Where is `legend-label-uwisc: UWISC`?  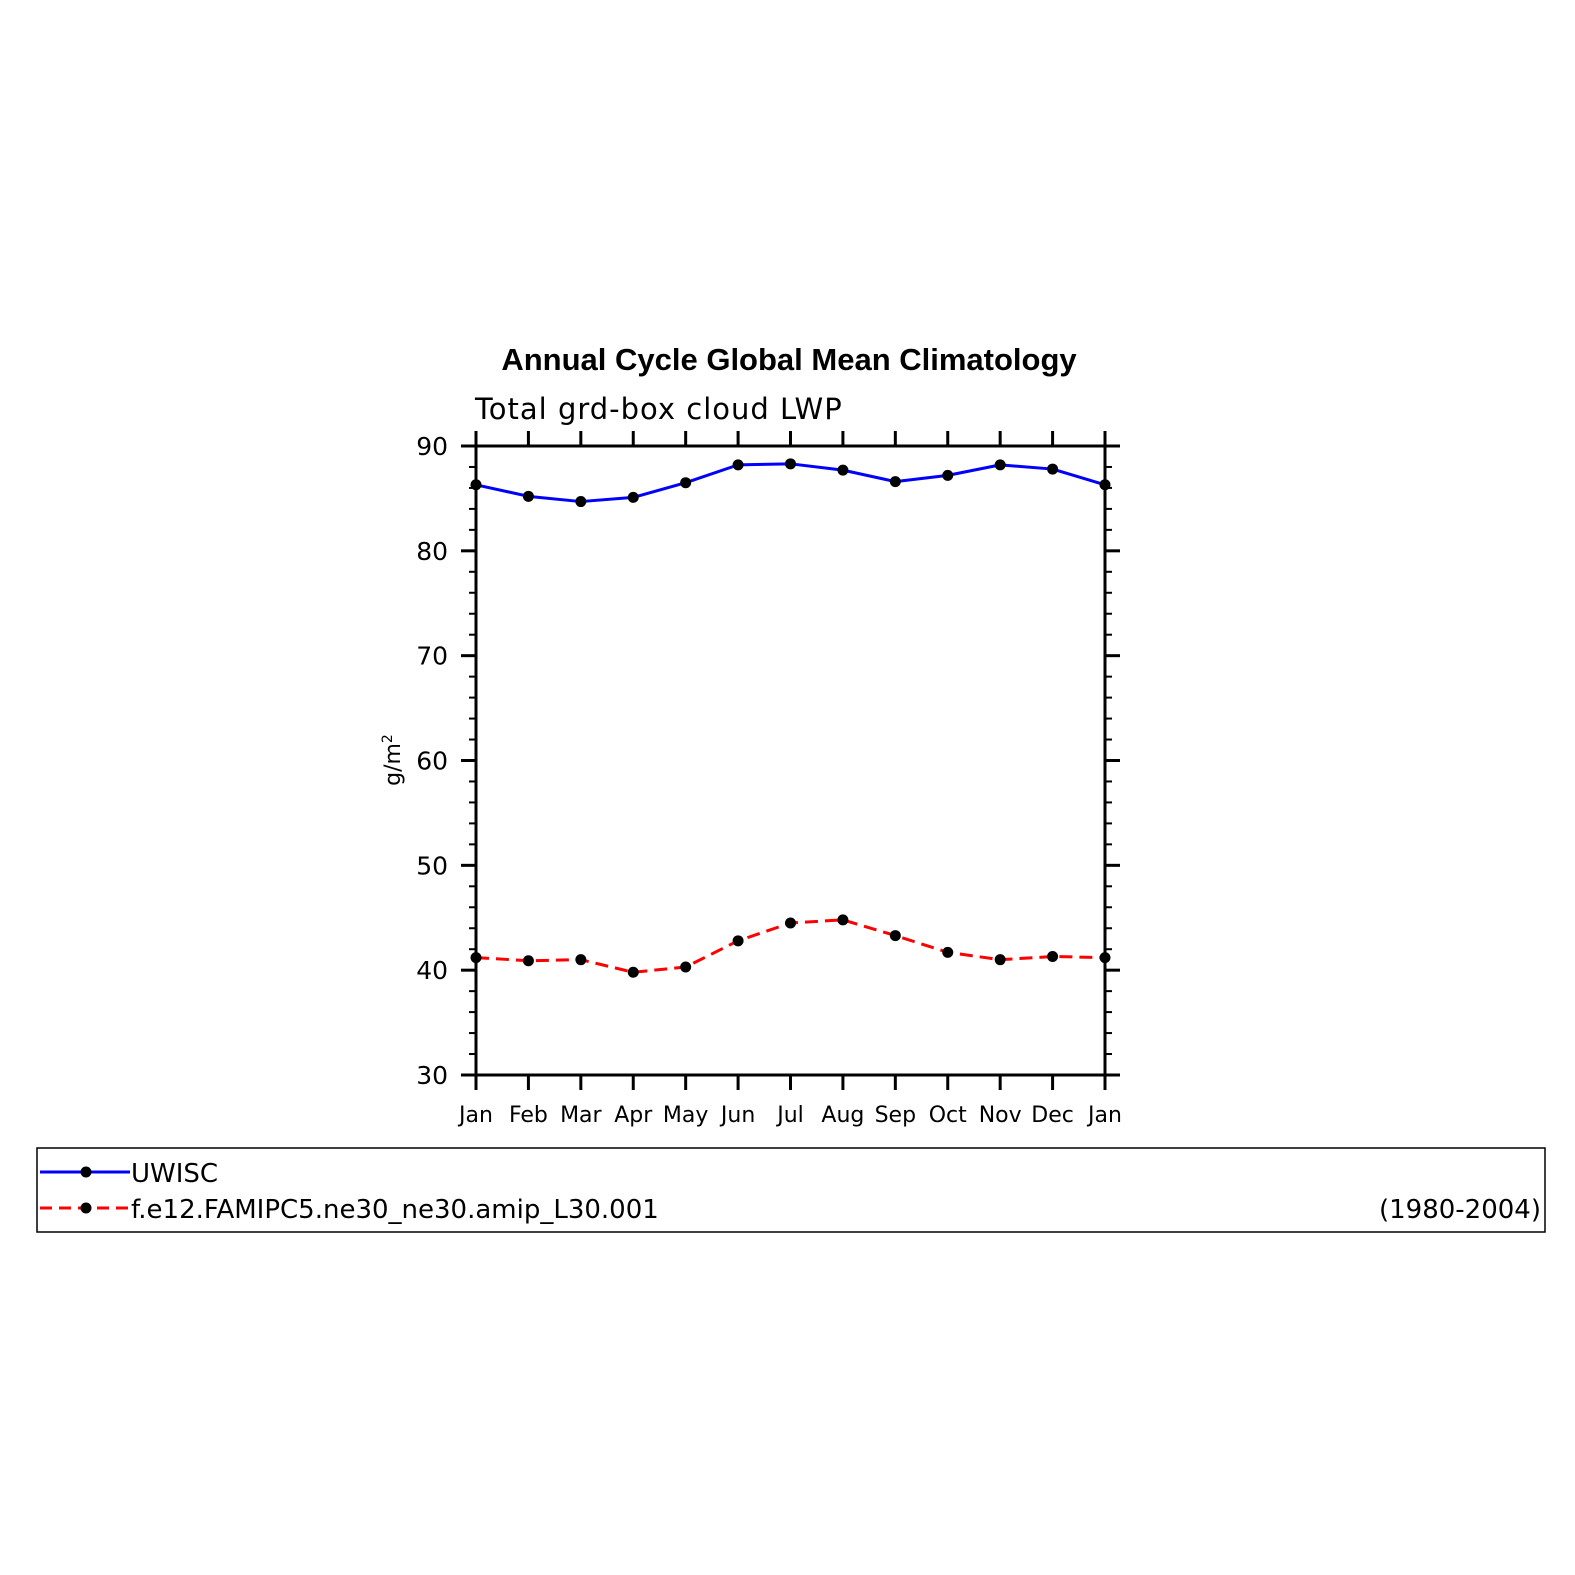 legend-label-uwisc: UWISC is located at coordinates (174, 1174).